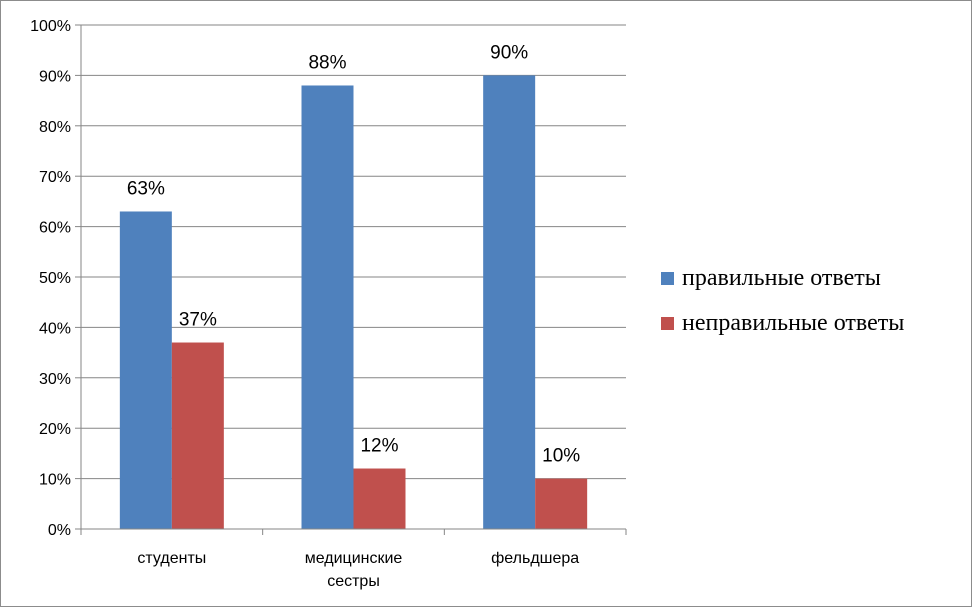  What do you see at coordinates (55, 76) in the screenshot?
I see `y-tick-label: 90%` at bounding box center [55, 76].